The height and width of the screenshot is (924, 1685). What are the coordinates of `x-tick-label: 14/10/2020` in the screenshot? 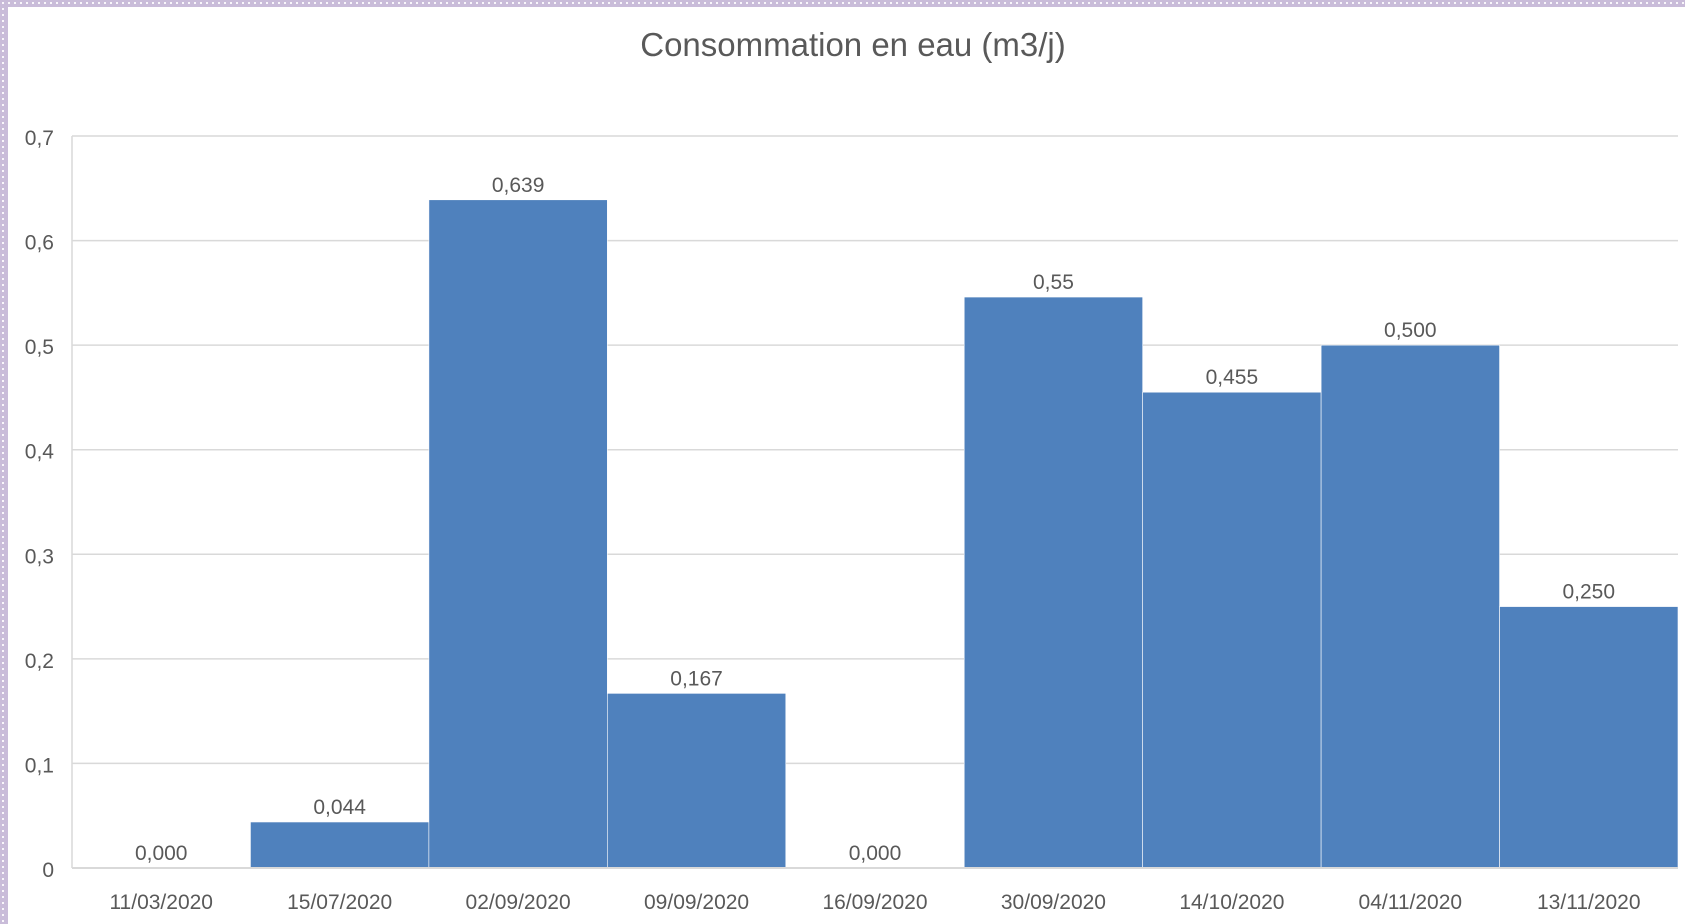 It's located at (1231, 902).